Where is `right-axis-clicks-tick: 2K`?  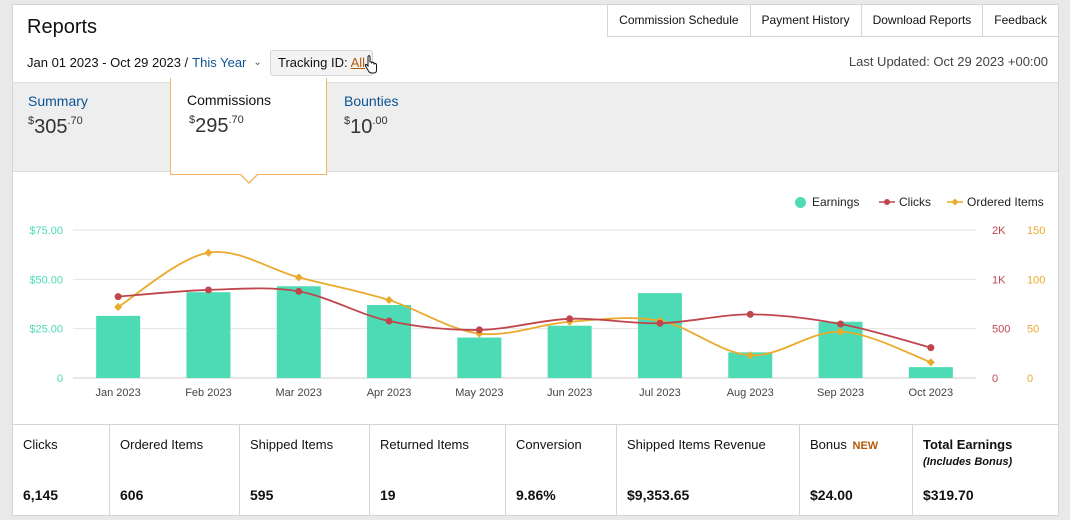
right-axis-clicks-tick: 2K is located at coordinates (999, 231).